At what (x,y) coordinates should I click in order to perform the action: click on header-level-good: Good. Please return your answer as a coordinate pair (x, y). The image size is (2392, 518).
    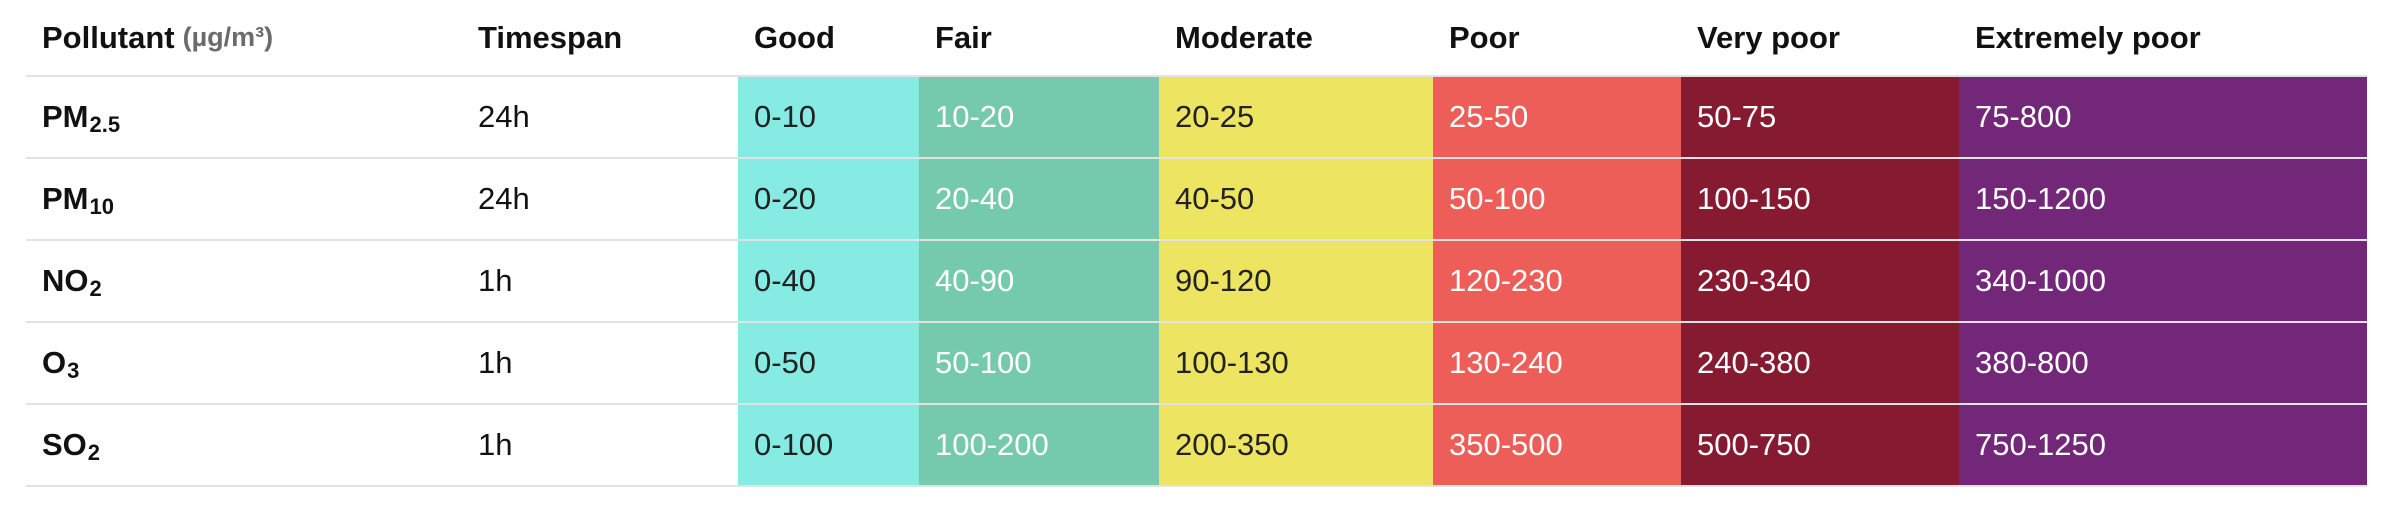
    Looking at the image, I should click on (794, 37).